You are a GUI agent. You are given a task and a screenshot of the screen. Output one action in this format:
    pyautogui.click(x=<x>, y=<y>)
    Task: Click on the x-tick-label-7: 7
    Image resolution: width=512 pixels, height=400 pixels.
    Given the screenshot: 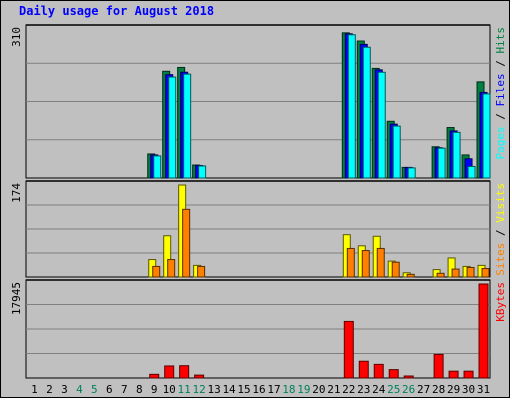 What is the action you would take?
    pyautogui.click(x=124, y=389)
    